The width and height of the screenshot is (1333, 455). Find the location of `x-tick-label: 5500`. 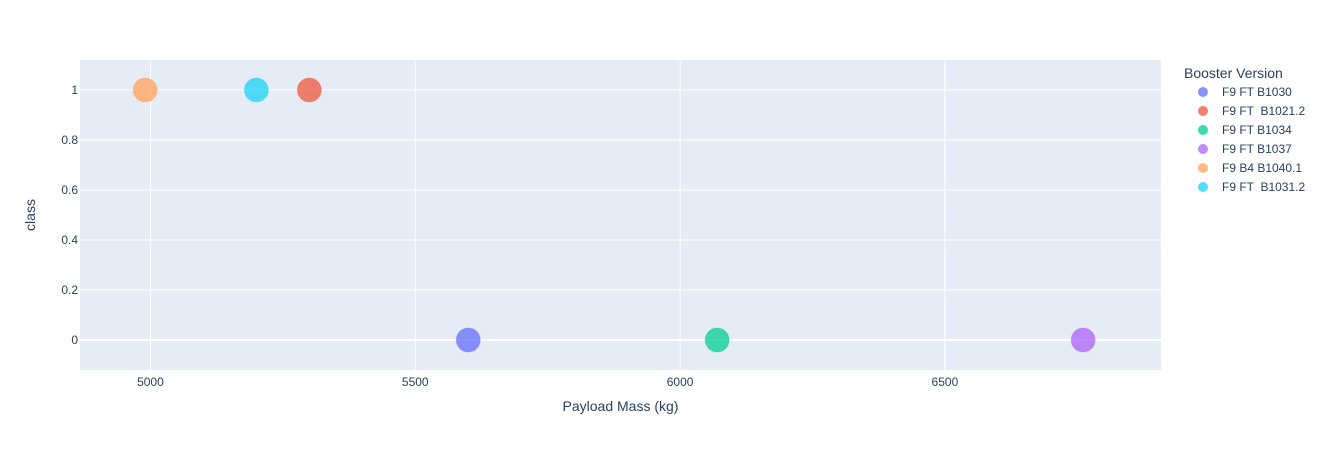

x-tick-label: 5500 is located at coordinates (415, 382).